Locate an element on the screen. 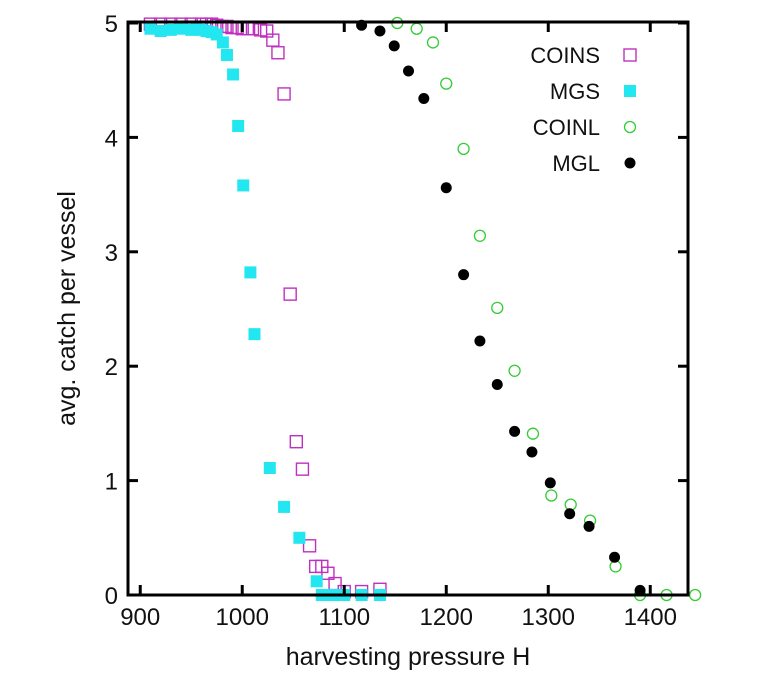  x-axis-title: harvesting pressure H is located at coordinates (408, 657).